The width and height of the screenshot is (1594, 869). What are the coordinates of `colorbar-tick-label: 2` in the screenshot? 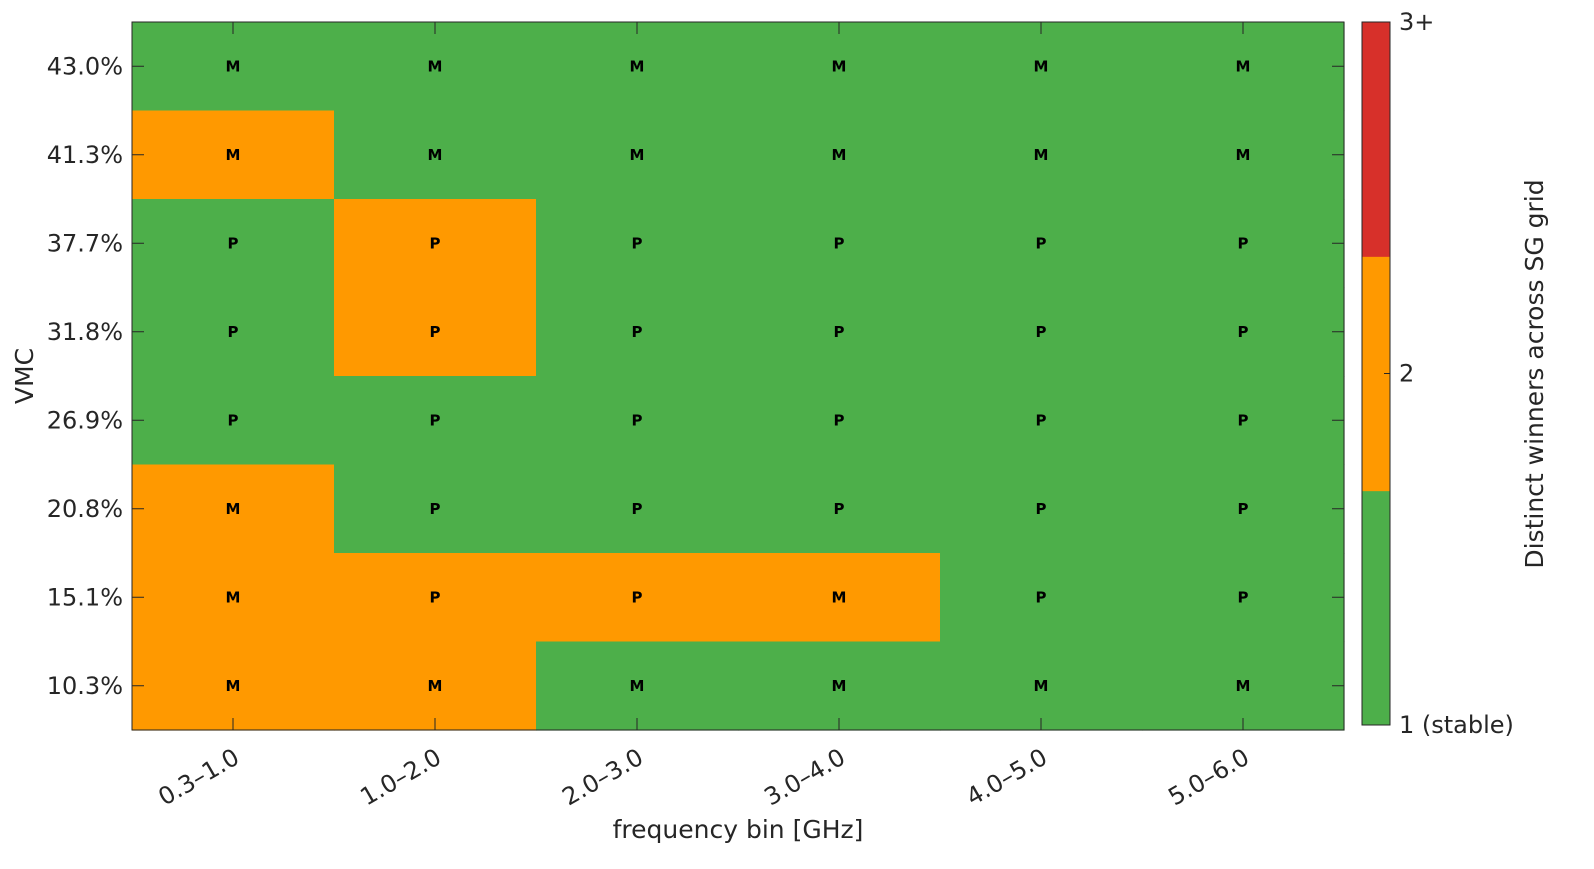 It's located at (1406, 374).